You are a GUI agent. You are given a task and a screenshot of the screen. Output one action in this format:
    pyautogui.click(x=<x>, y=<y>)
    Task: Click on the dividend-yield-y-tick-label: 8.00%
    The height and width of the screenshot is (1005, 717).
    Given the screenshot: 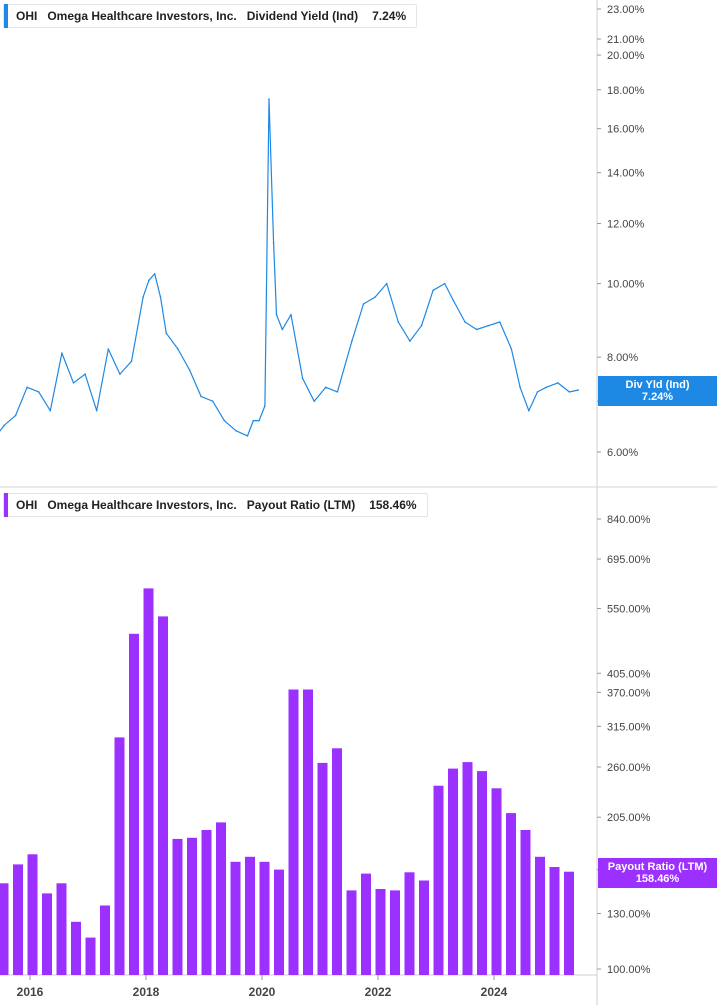 What is the action you would take?
    pyautogui.click(x=622, y=358)
    